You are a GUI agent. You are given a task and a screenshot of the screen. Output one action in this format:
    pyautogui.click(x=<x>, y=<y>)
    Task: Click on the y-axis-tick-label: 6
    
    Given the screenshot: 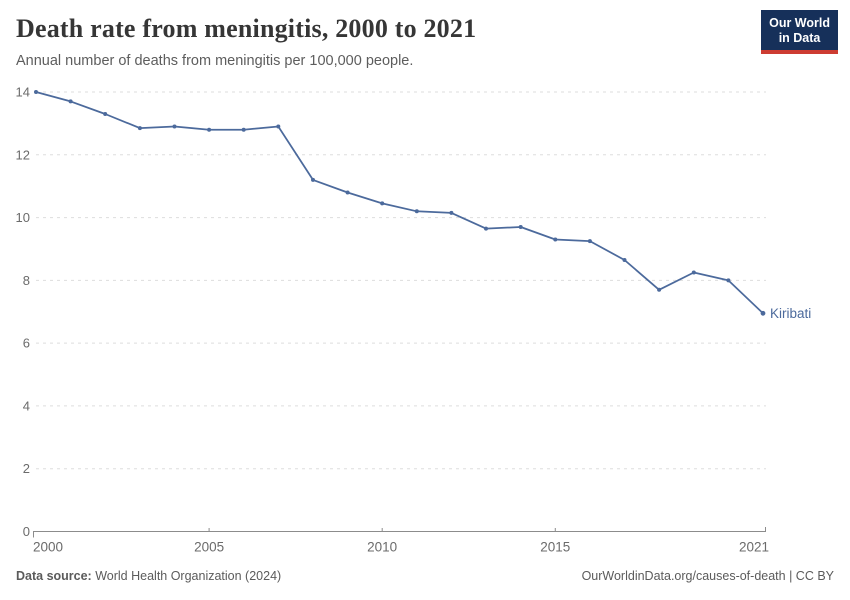 What is the action you would take?
    pyautogui.click(x=26, y=343)
    